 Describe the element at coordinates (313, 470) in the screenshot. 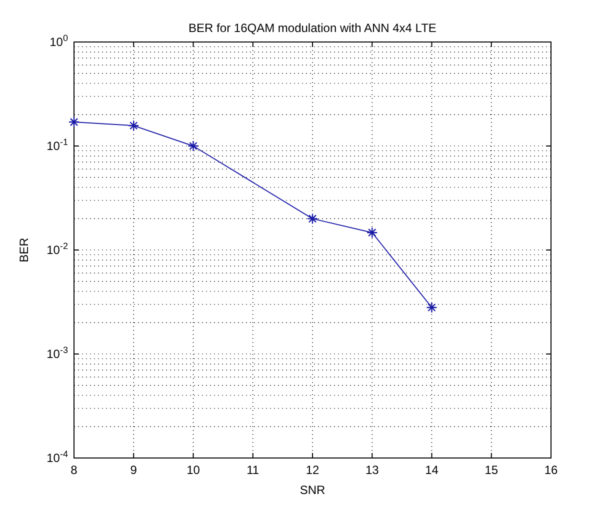

I see `x-tick-label: 12` at that location.